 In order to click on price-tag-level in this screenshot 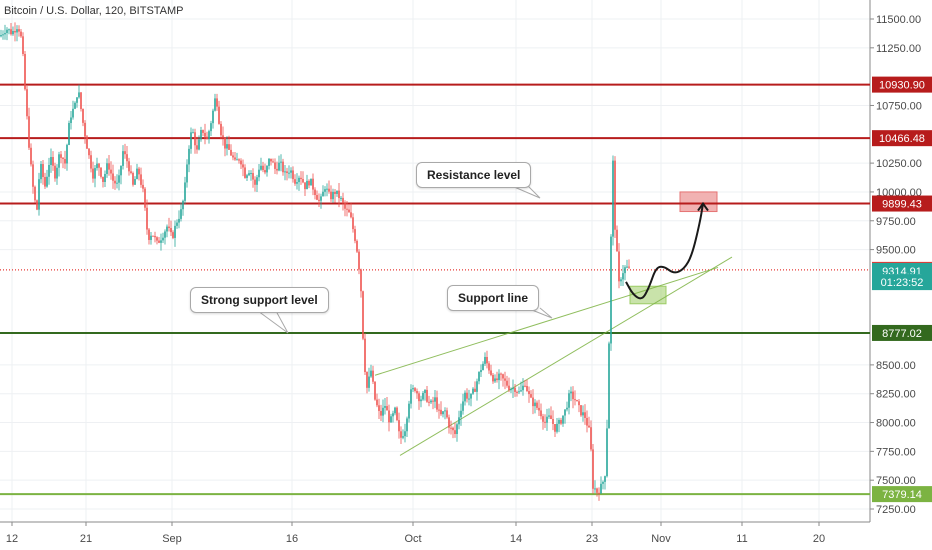, I will do `click(902, 203)`.